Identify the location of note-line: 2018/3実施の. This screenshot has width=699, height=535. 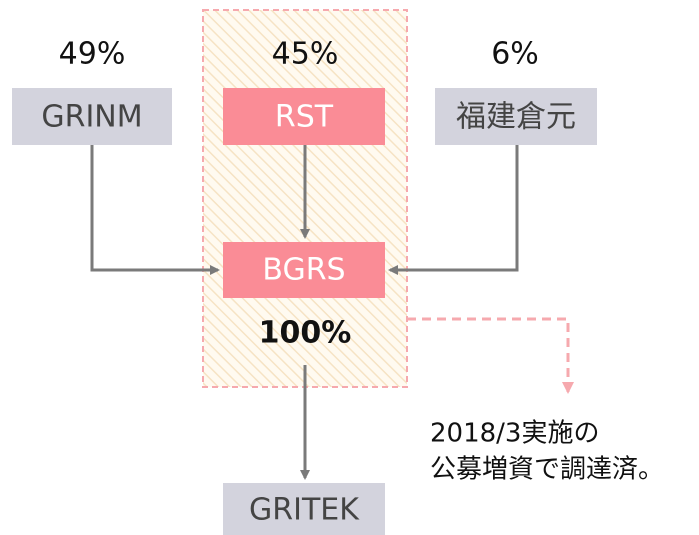
(514, 434).